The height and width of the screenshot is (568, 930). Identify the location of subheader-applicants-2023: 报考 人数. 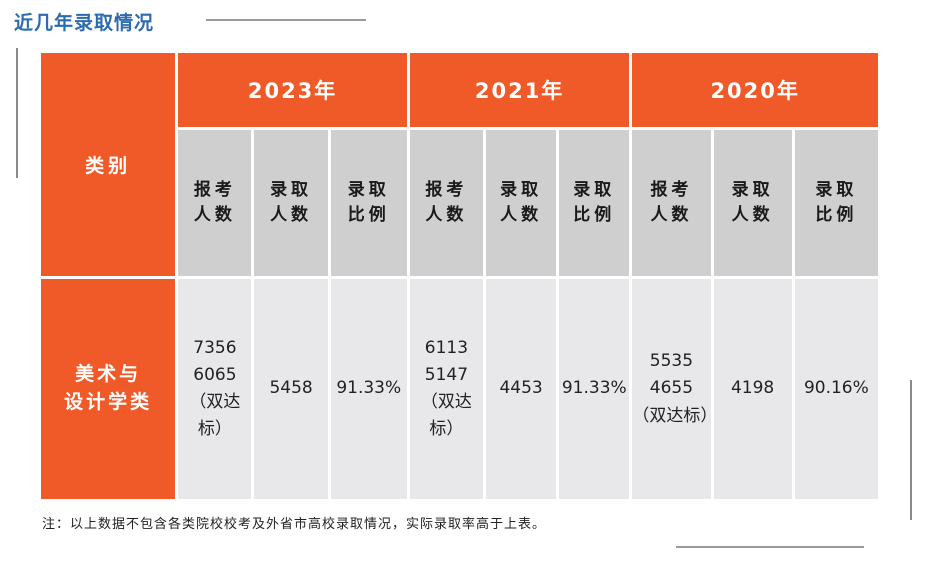
(215, 203).